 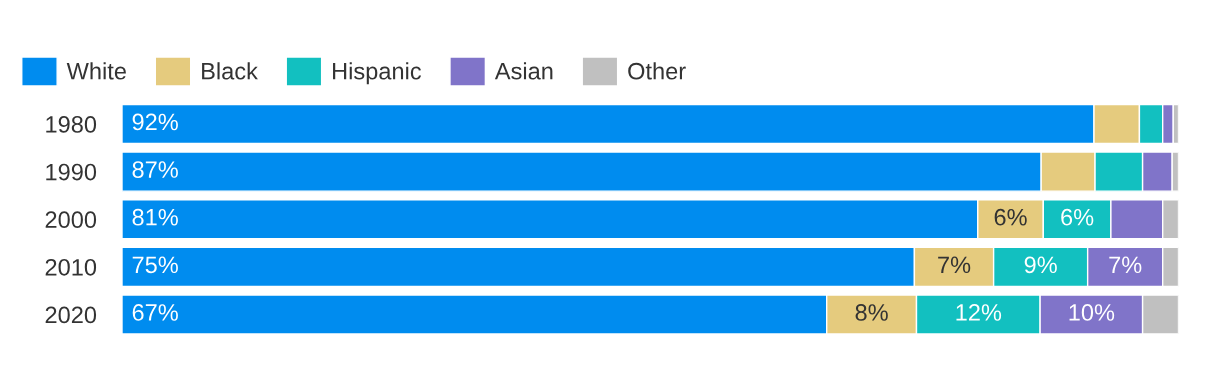 What do you see at coordinates (523, 71) in the screenshot?
I see `legend-label: Asian` at bounding box center [523, 71].